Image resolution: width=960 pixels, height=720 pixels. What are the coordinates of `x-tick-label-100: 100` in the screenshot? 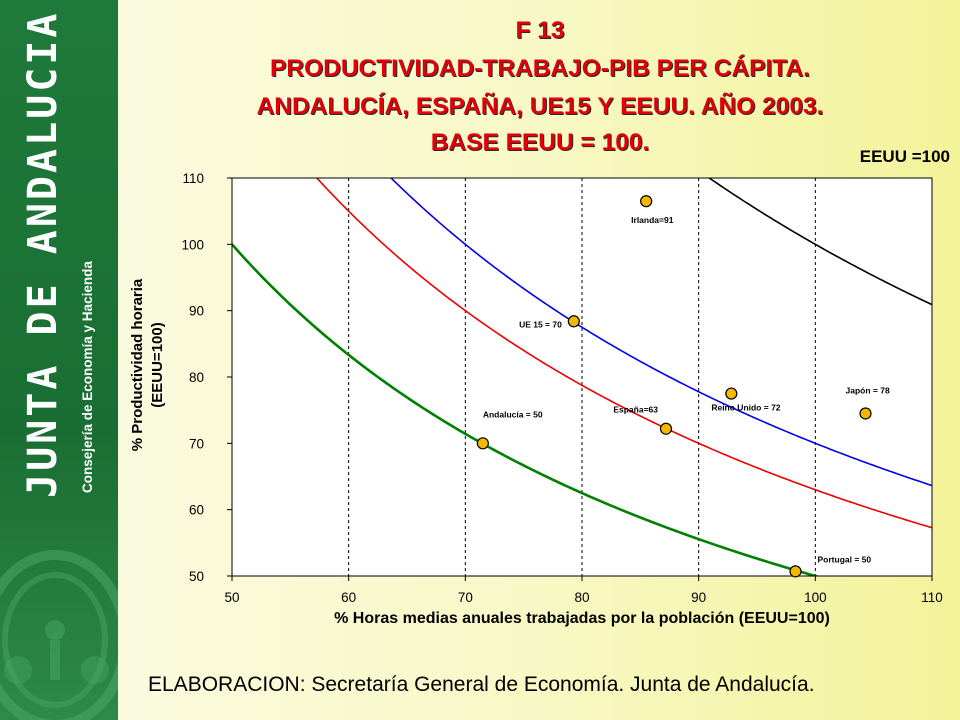 It's located at (815, 597).